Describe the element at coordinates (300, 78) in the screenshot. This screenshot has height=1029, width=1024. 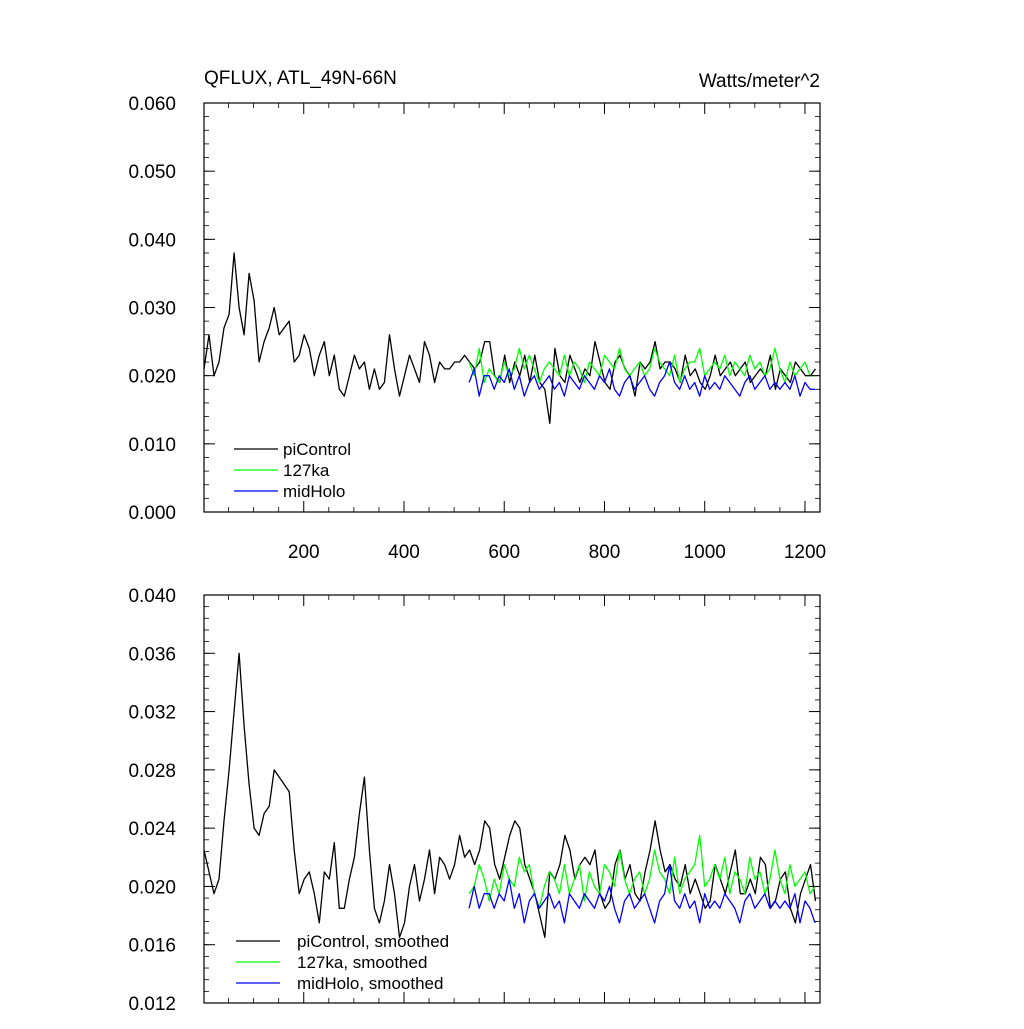
I see `top-title: QFLUX, ATL_49N-66N` at that location.